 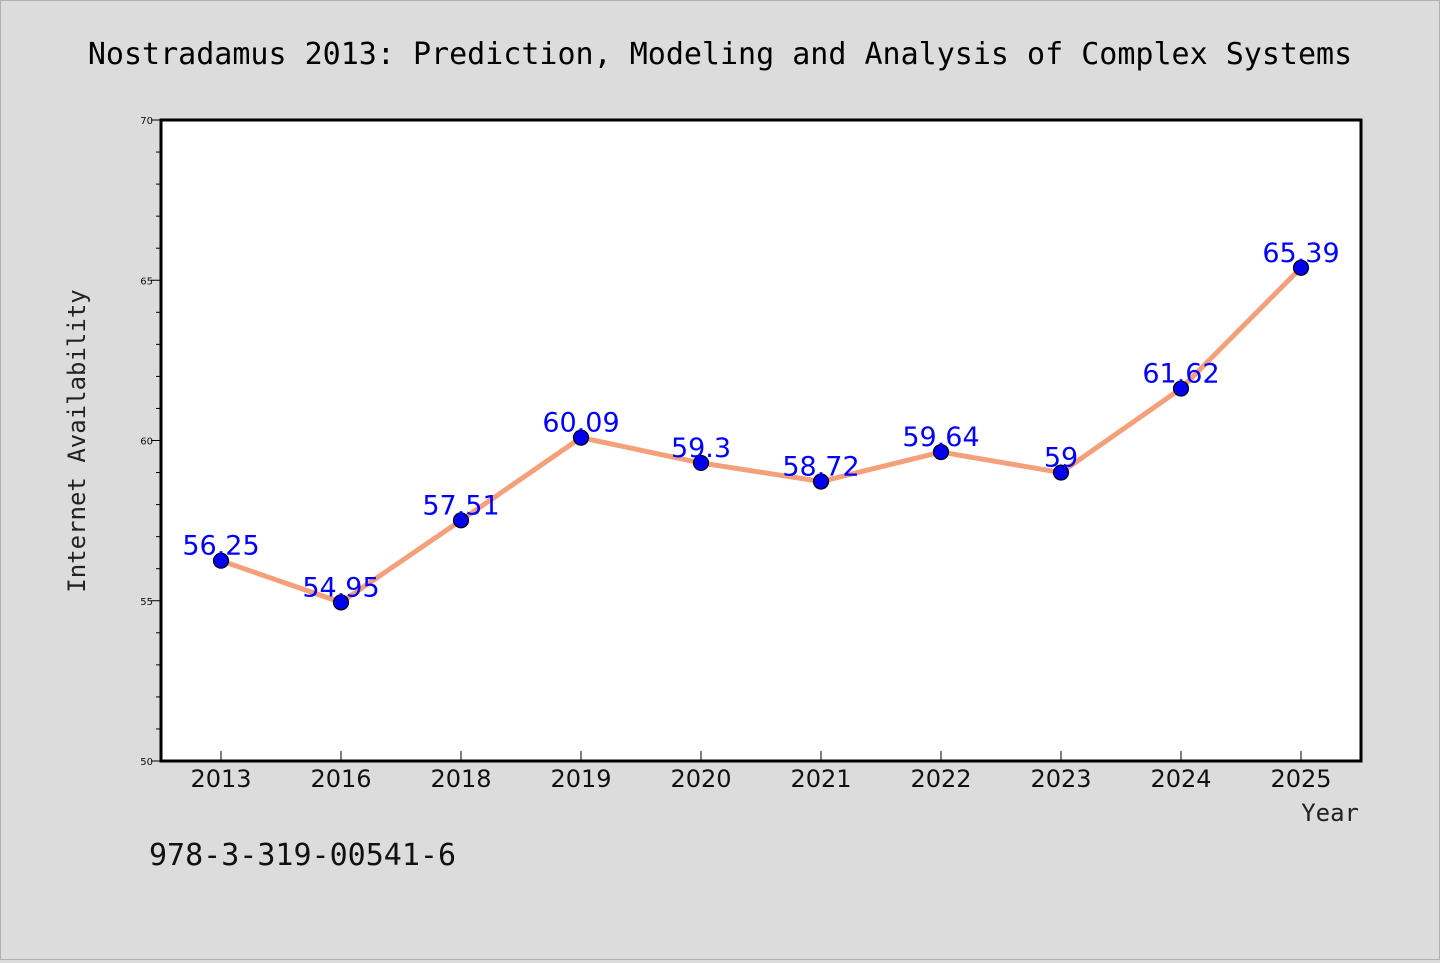 What do you see at coordinates (700, 779) in the screenshot?
I see `x-tick-label: 2020` at bounding box center [700, 779].